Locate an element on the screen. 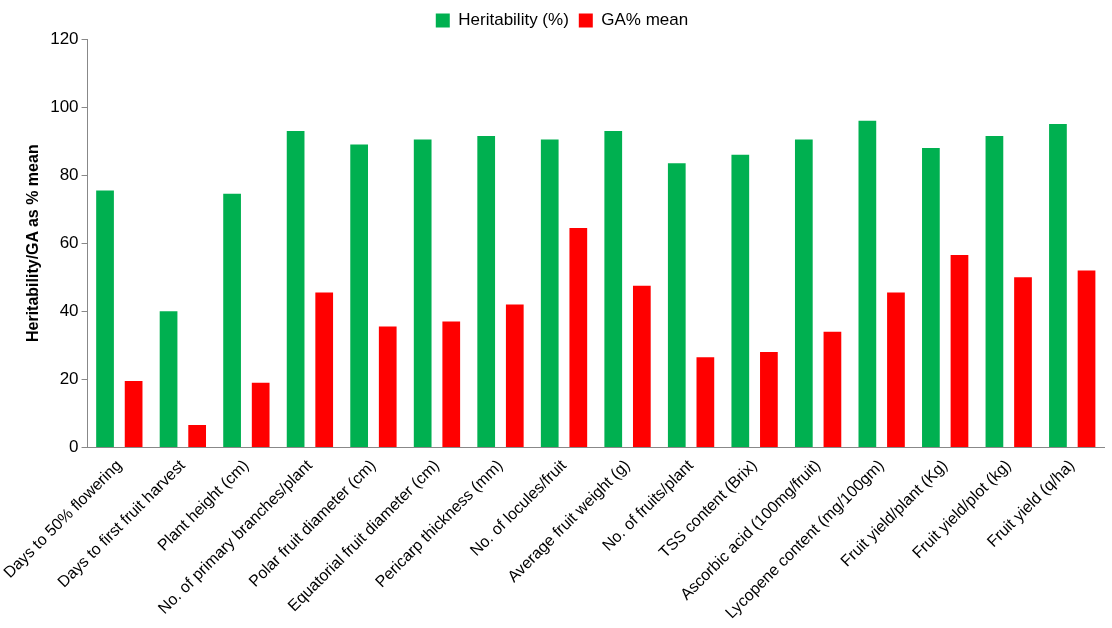 The image size is (1112, 628). y-tick-label: 0 is located at coordinates (74, 447).